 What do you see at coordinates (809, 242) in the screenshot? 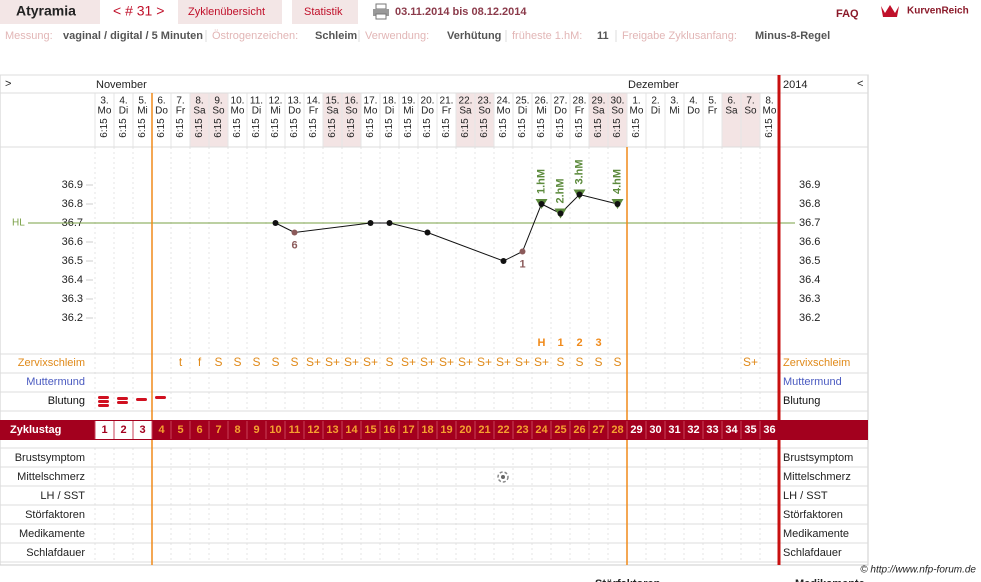
I see `y-tick-label: 36.6` at bounding box center [809, 242].